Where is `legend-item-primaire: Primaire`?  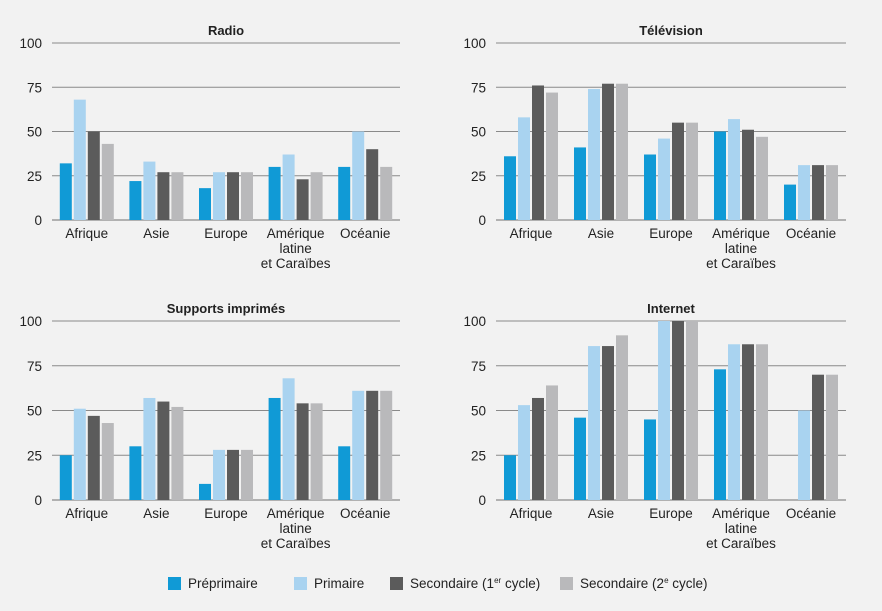 legend-item-primaire: Primaire is located at coordinates (329, 583).